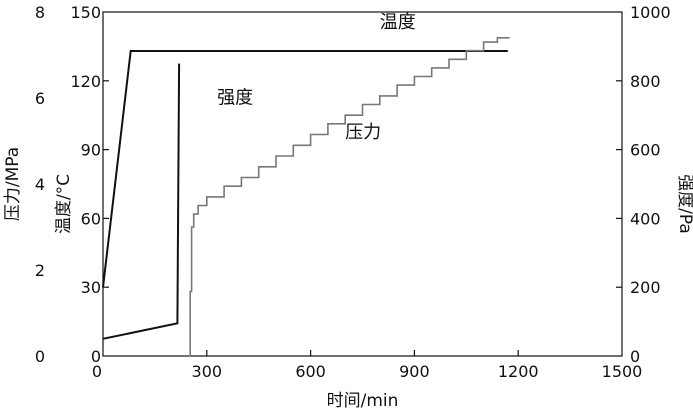 The image size is (693, 414). Describe the element at coordinates (40, 270) in the screenshot. I see `pressure-tick-label: 2` at that location.